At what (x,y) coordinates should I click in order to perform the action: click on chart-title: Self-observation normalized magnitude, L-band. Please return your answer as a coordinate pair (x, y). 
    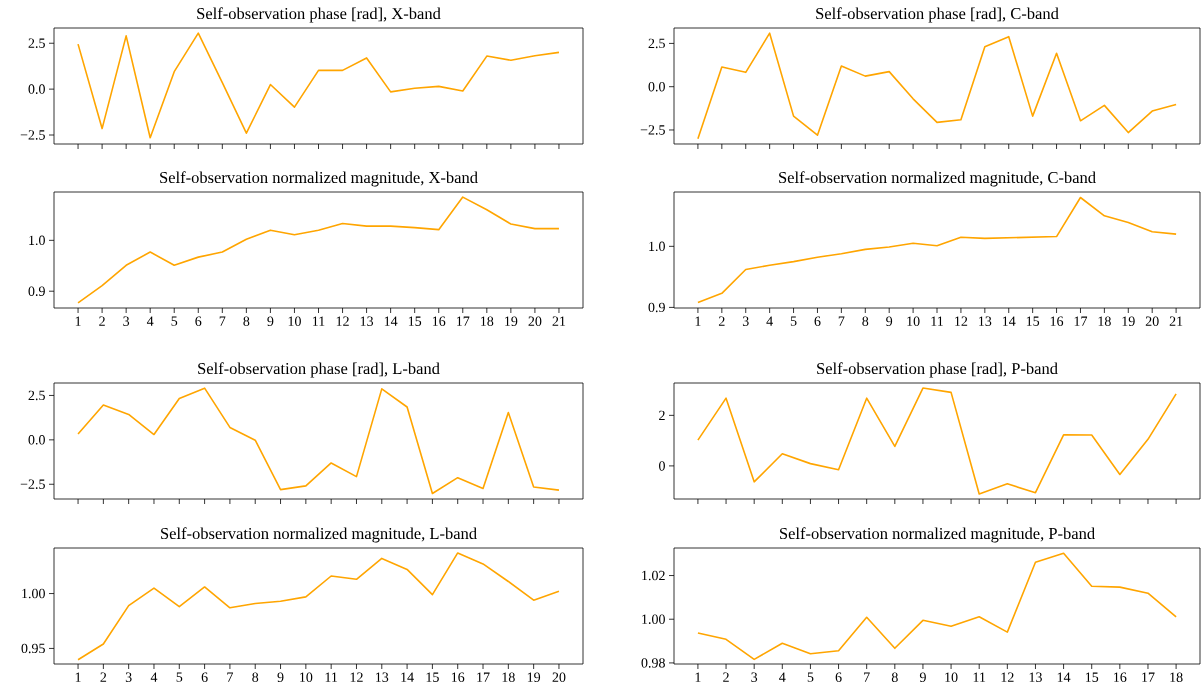
    Looking at the image, I should click on (319, 535).